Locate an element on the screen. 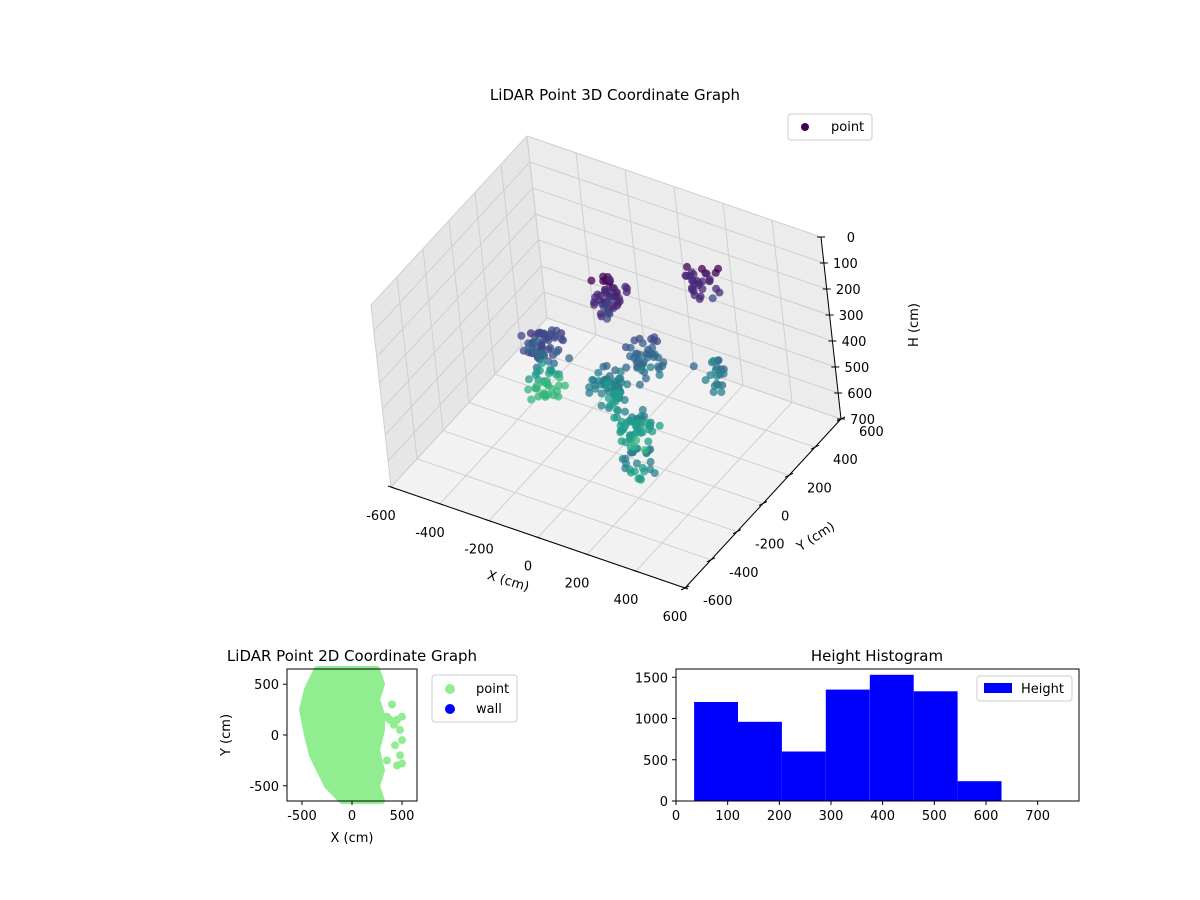  chart-3d-legend-label: point is located at coordinates (847, 127).